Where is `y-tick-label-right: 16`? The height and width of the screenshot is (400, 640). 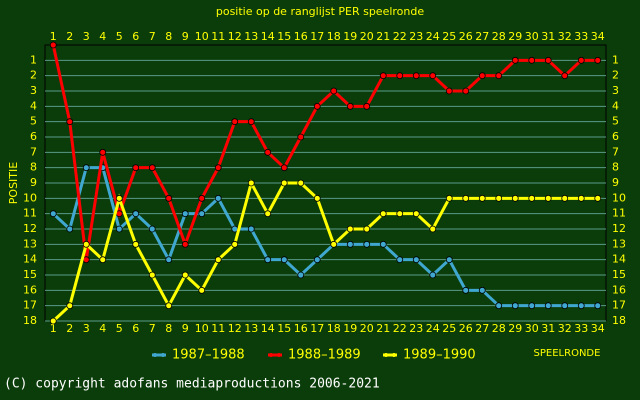
y-tick-label-right: 16 is located at coordinates (619, 289).